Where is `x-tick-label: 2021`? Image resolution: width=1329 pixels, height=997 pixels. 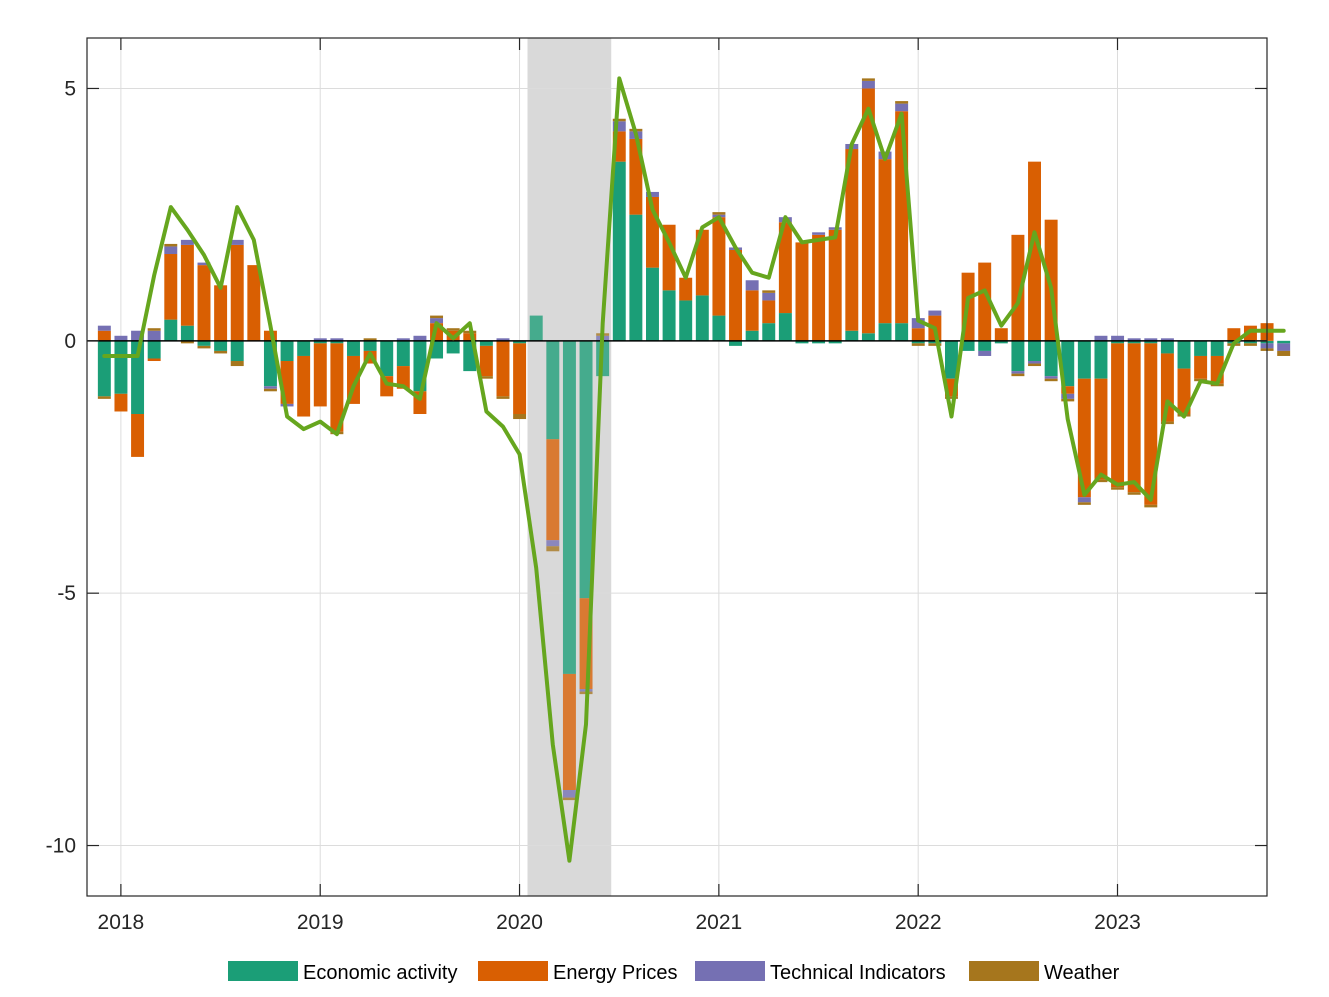 x-tick-label: 2021 is located at coordinates (718, 922).